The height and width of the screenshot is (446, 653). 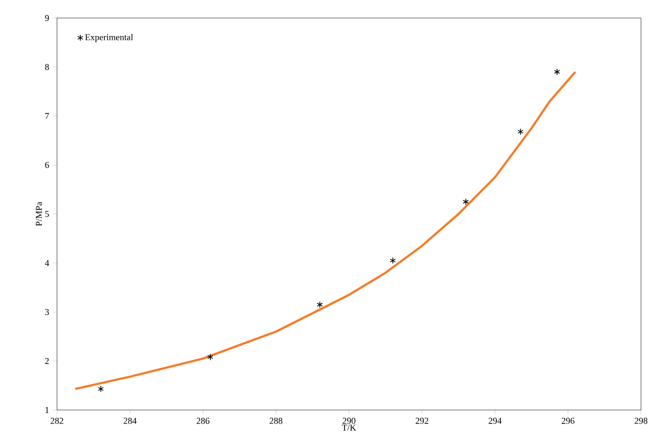 What do you see at coordinates (47, 312) in the screenshot?
I see `y-tick-label: 3` at bounding box center [47, 312].